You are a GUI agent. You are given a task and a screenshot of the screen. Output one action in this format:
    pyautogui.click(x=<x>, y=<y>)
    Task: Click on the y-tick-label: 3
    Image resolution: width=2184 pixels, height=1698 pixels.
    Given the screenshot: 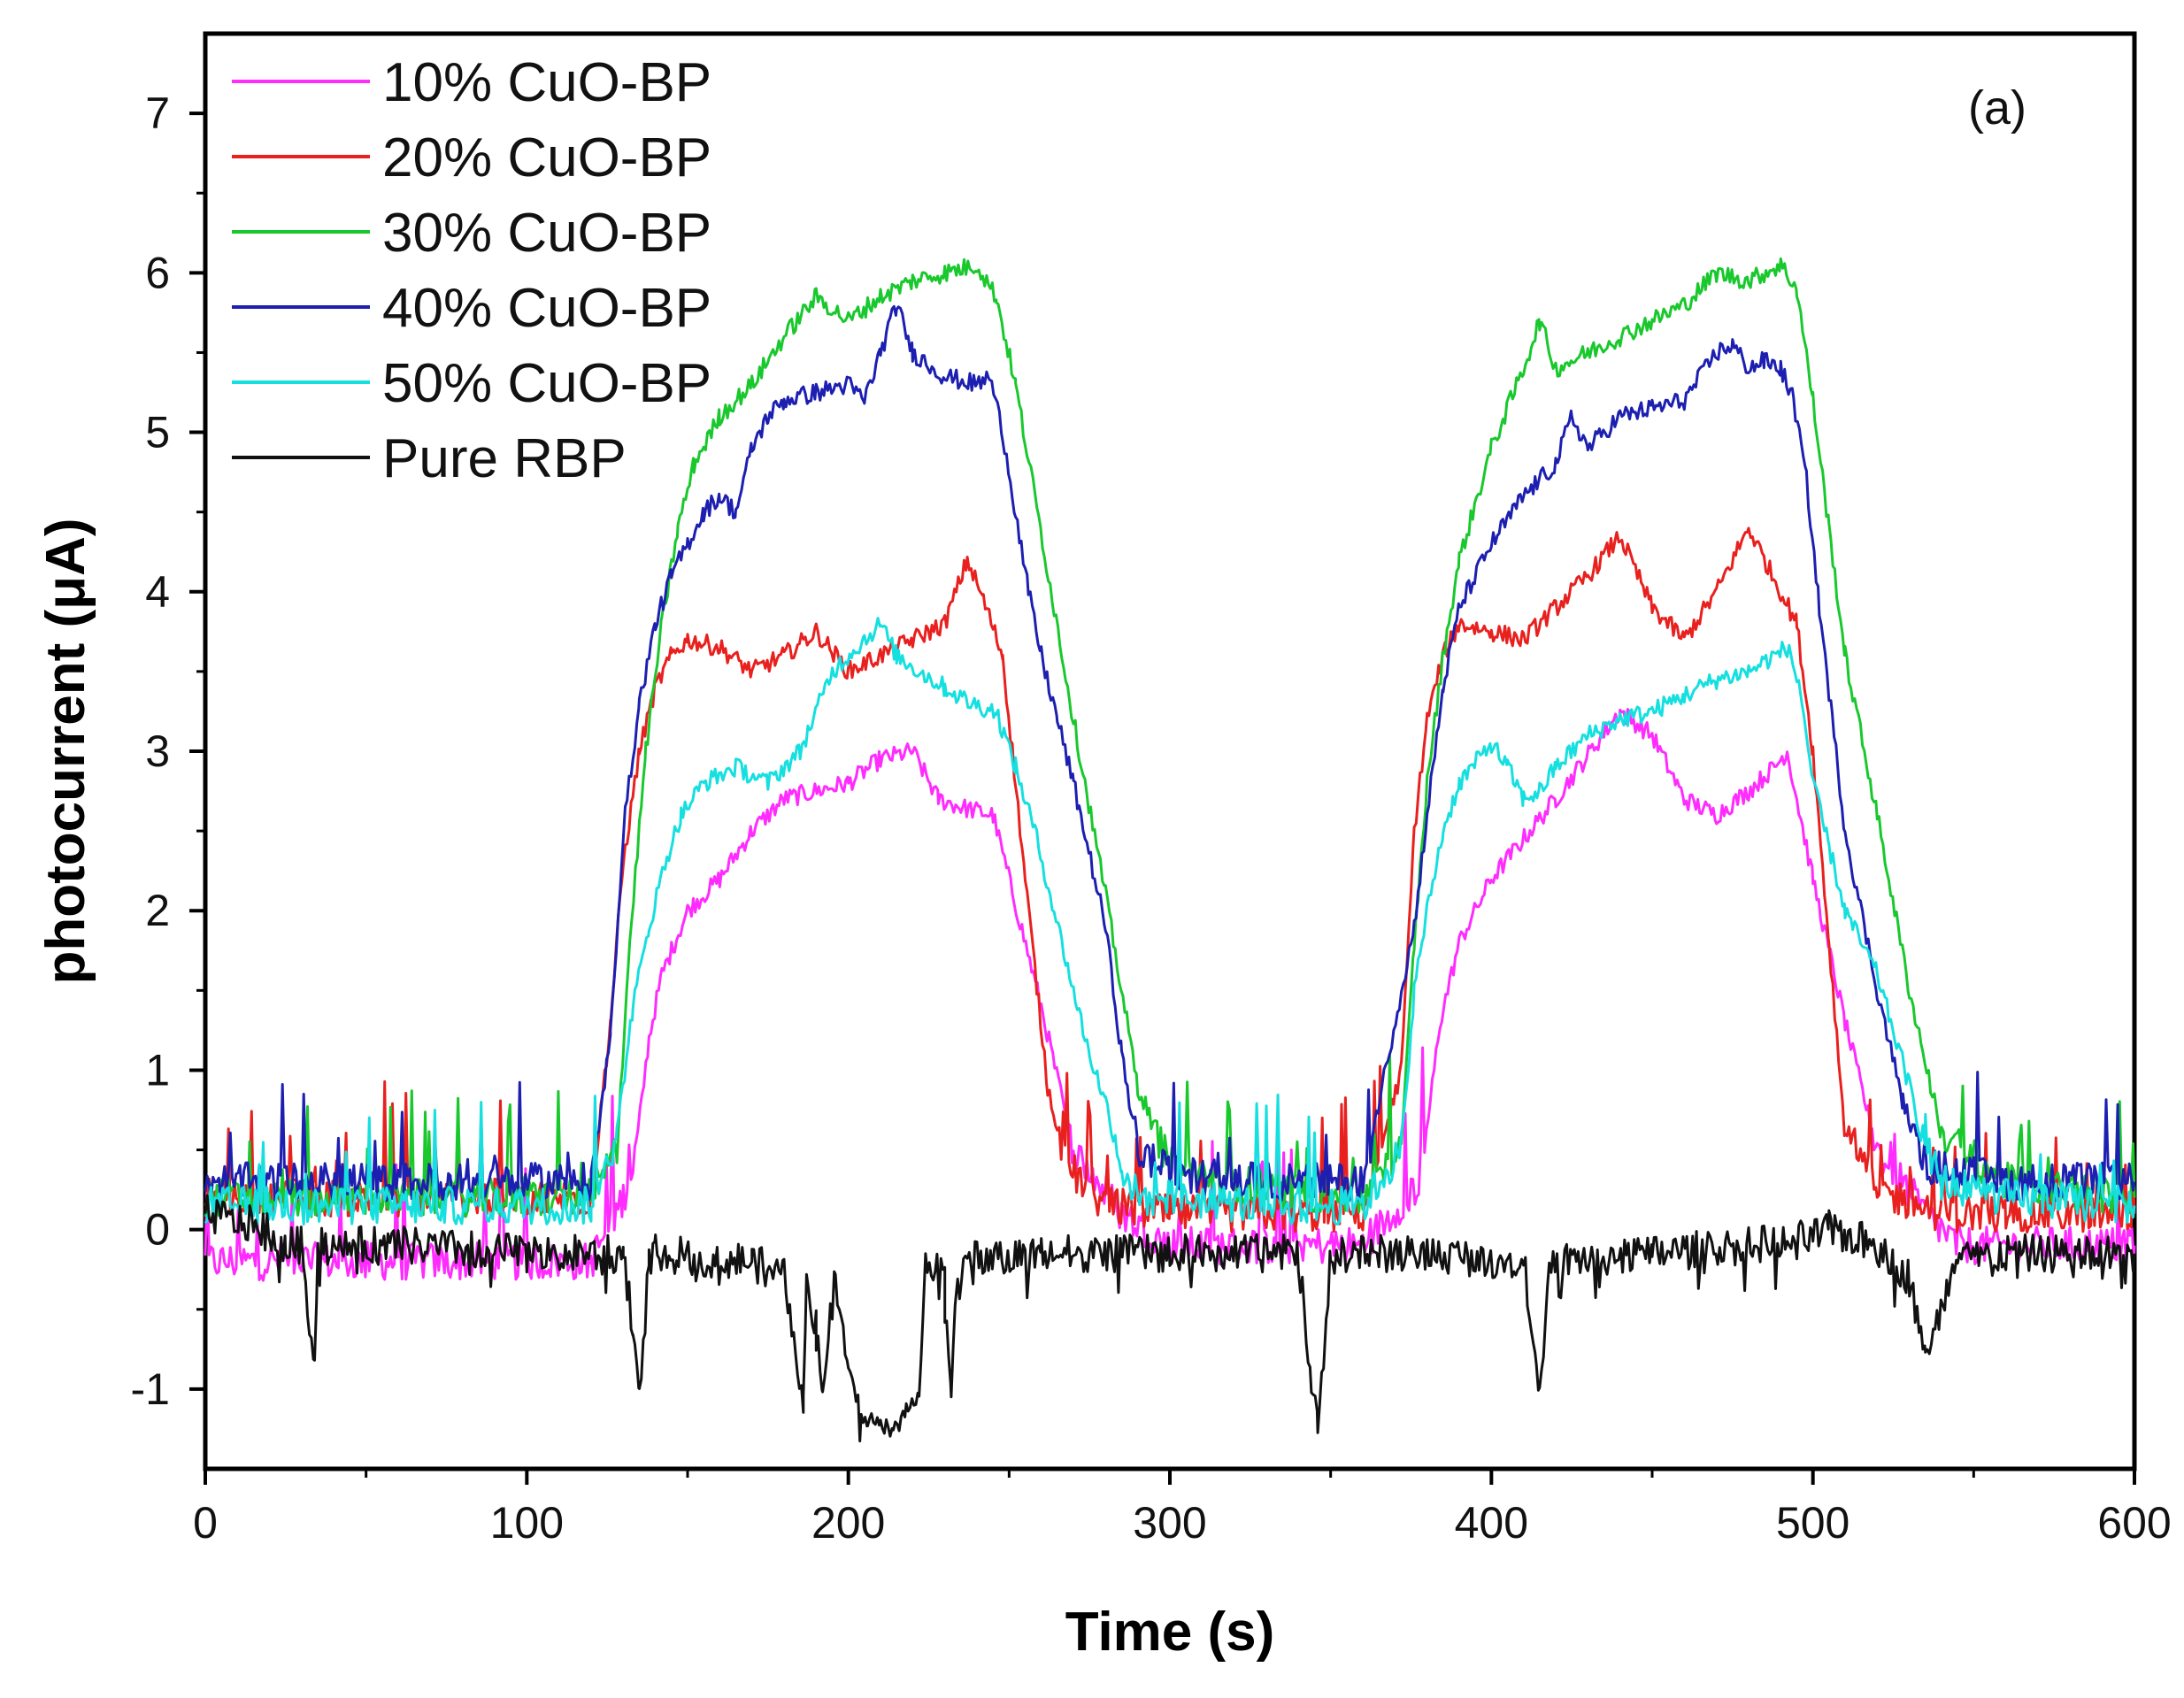 What is the action you would take?
    pyautogui.click(x=157, y=751)
    